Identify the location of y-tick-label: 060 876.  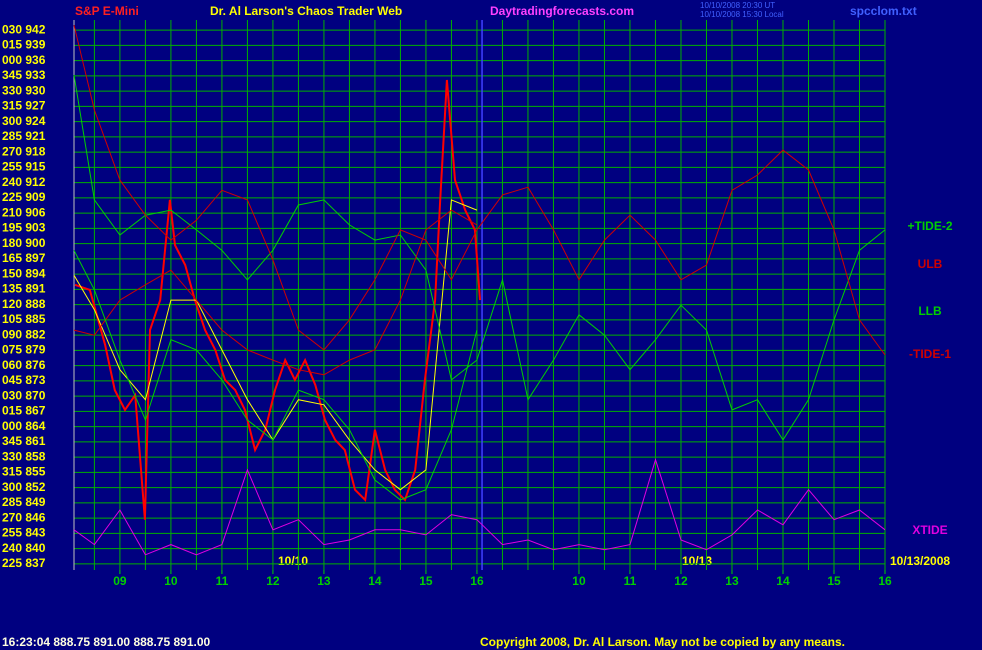
(24, 365).